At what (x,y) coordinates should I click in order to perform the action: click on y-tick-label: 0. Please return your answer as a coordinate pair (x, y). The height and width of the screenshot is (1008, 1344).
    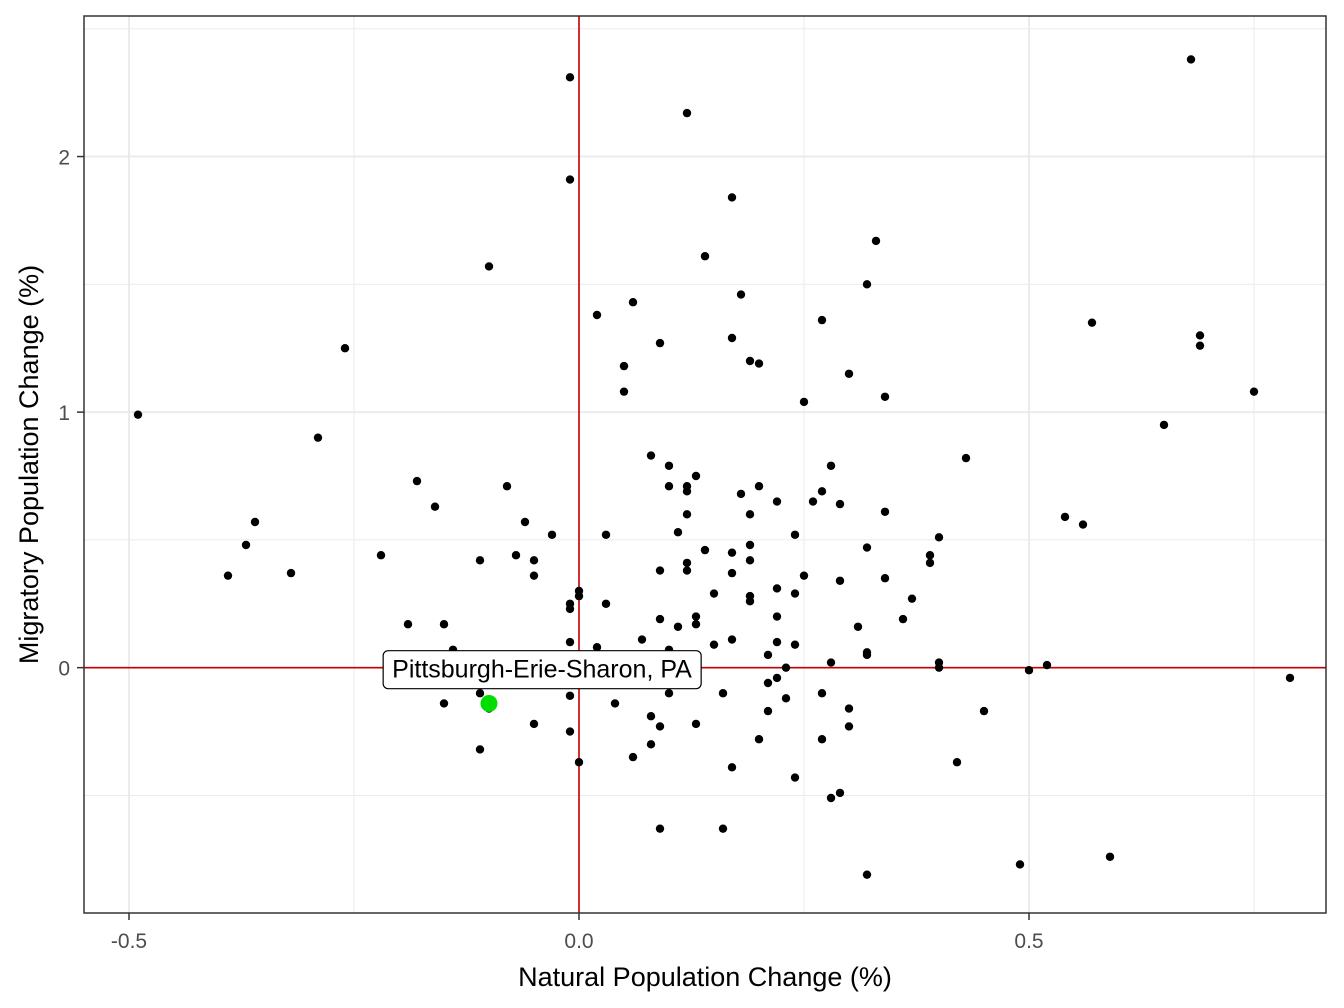
    Looking at the image, I should click on (64, 669).